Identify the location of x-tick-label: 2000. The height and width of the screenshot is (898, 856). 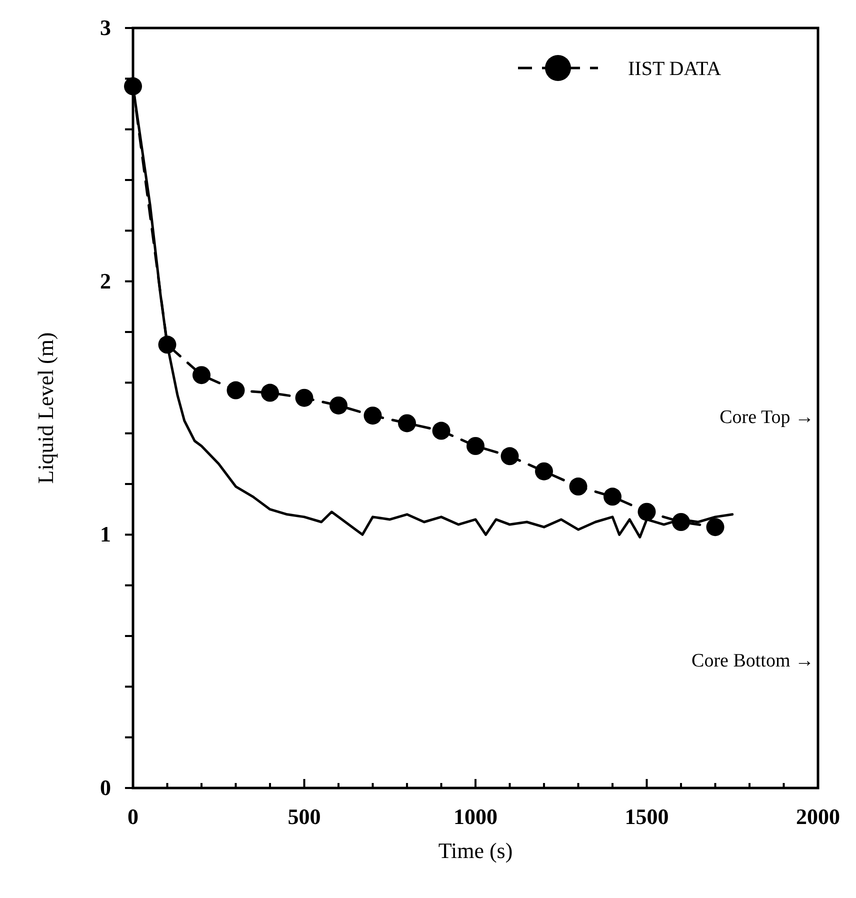
(818, 816).